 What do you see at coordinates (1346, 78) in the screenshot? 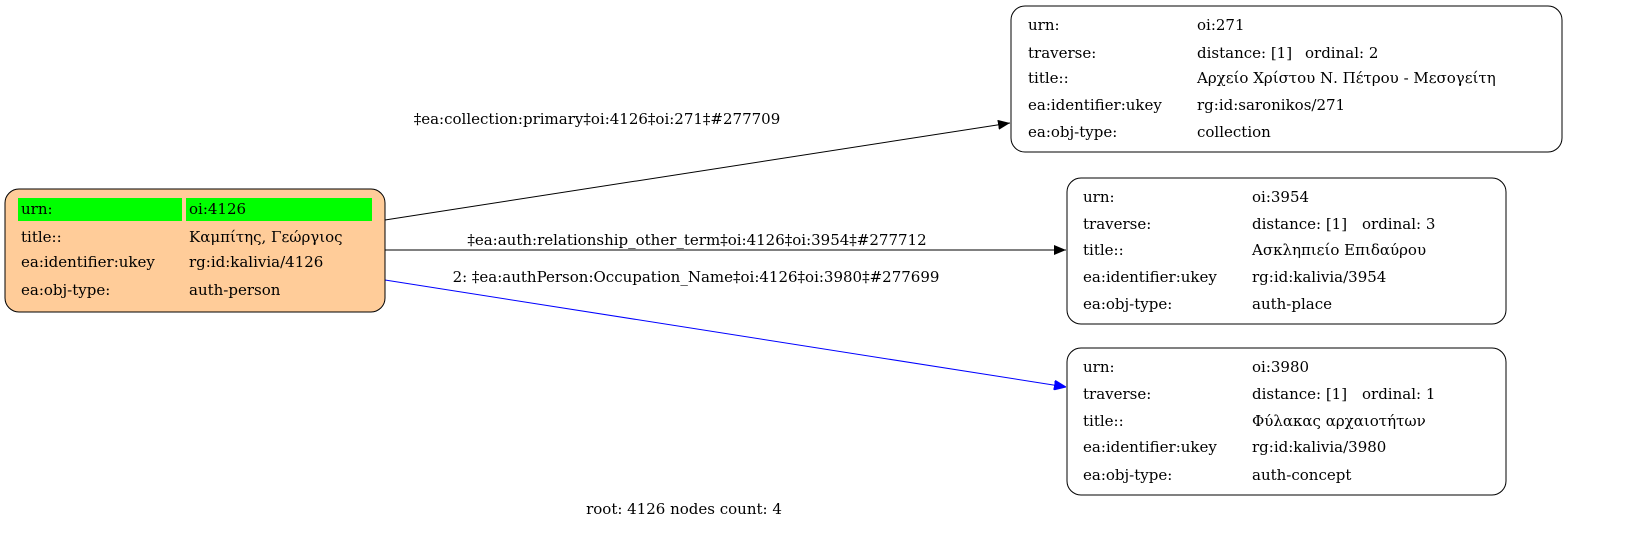
I see `row-value: Αρχείο Χρίστου Ν. Πέτρου - Μεσογείτη` at bounding box center [1346, 78].